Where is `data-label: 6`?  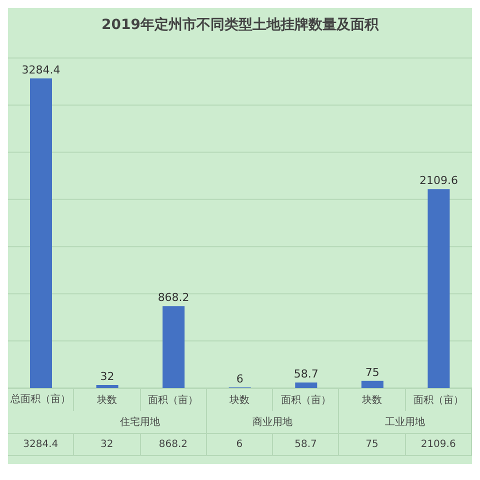 data-label: 6 is located at coordinates (240, 444).